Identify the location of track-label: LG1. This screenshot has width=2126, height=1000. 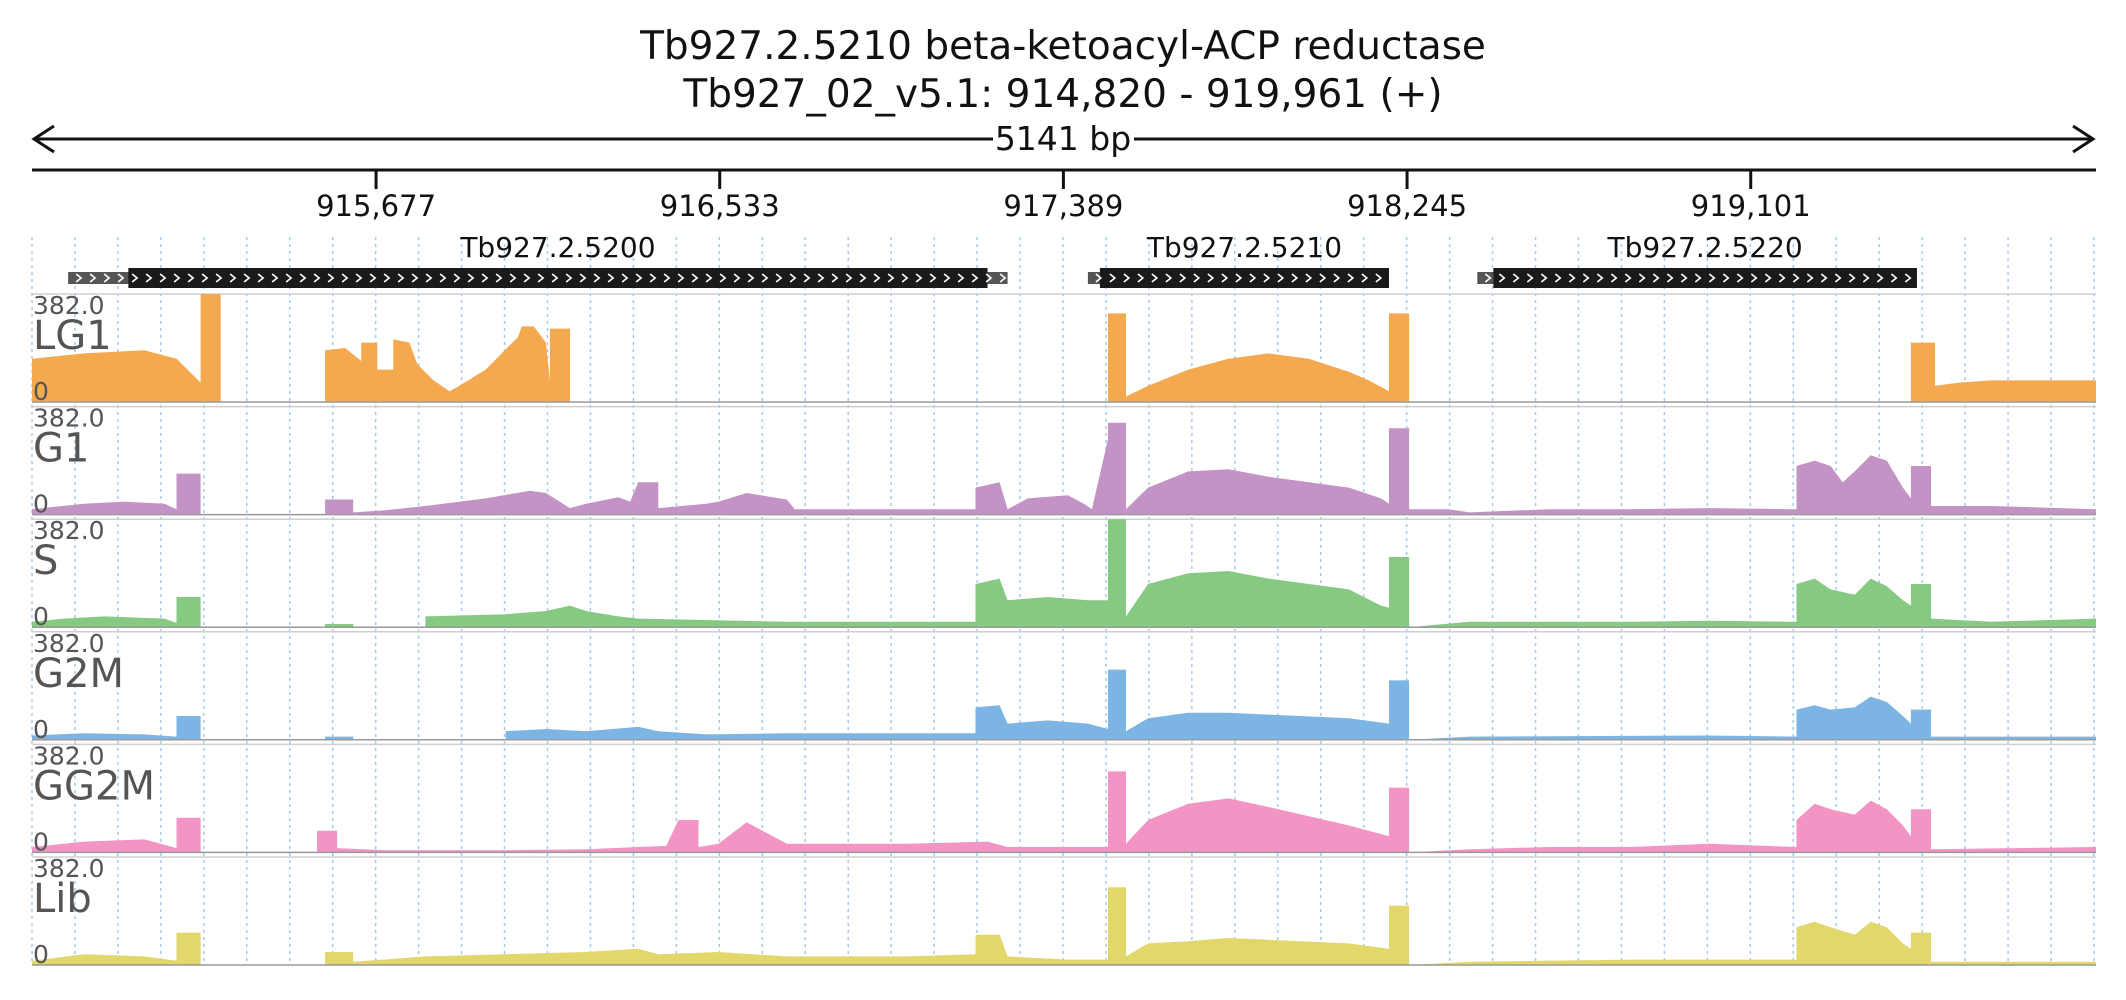
(72, 336).